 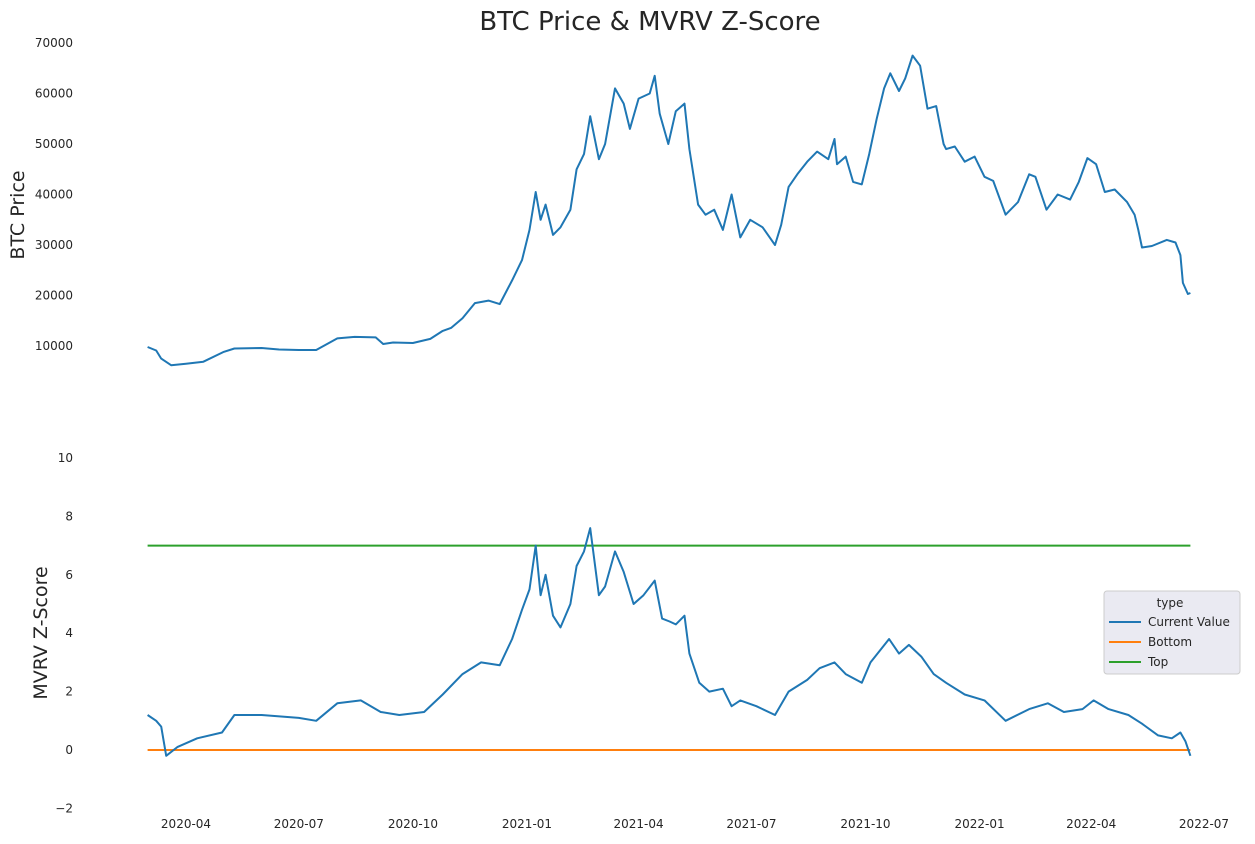 I want to click on mvrv-y-tick-label: 10, so click(x=65, y=458).